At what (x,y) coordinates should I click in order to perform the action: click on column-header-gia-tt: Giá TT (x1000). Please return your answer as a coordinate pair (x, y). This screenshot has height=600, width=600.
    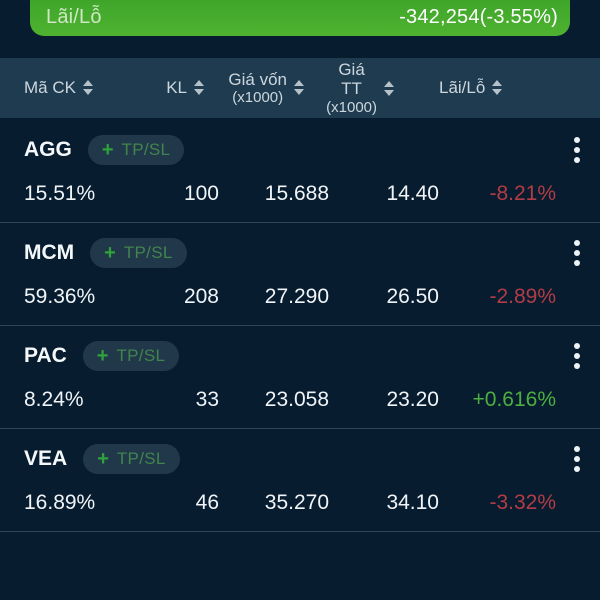
    Looking at the image, I should click on (382, 87).